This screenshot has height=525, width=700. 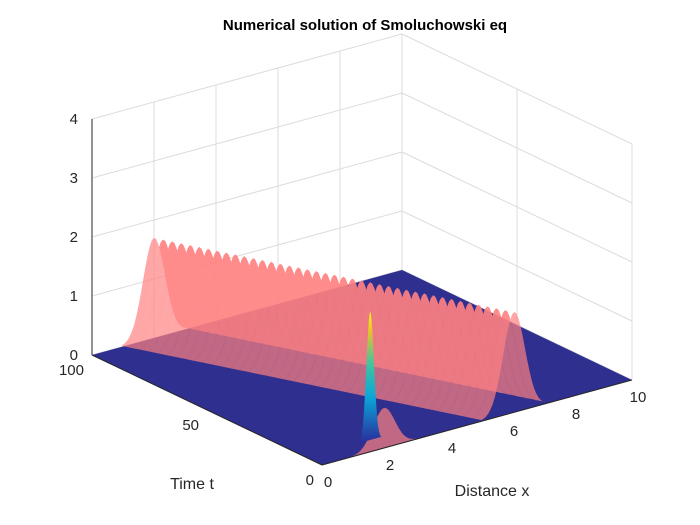 I want to click on surface-drifting-peak, so click(x=370, y=377).